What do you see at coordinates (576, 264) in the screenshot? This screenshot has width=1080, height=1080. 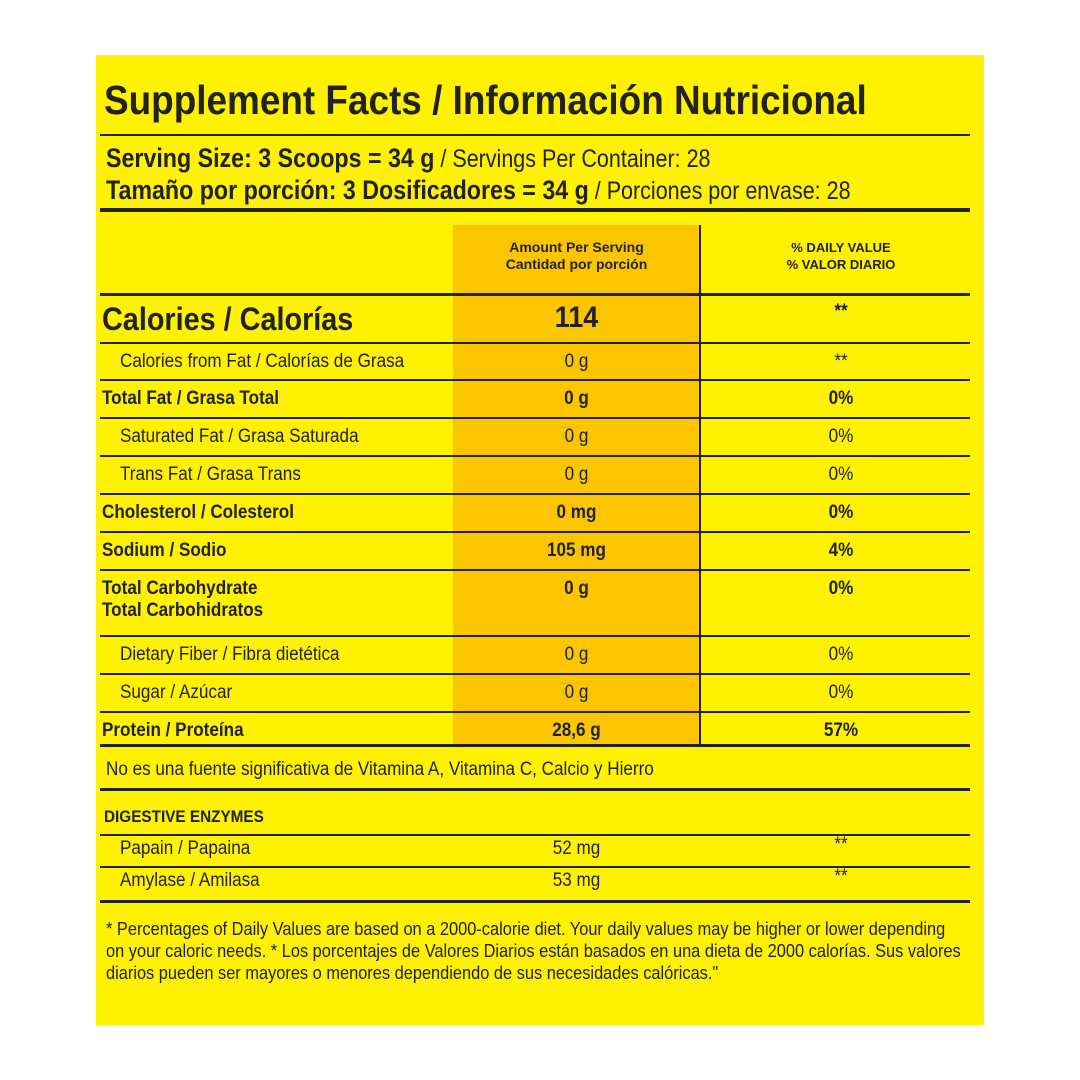 I see `header-line: Cantidad por porción` at bounding box center [576, 264].